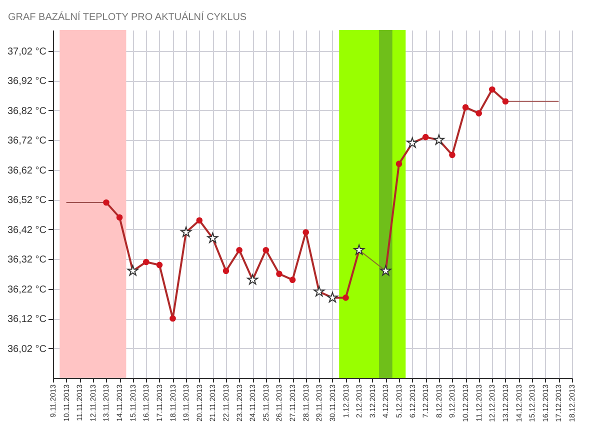 This screenshot has width=600, height=425. Describe the element at coordinates (26, 141) in the screenshot. I see `y-tick-label: 36,72 °C` at that location.